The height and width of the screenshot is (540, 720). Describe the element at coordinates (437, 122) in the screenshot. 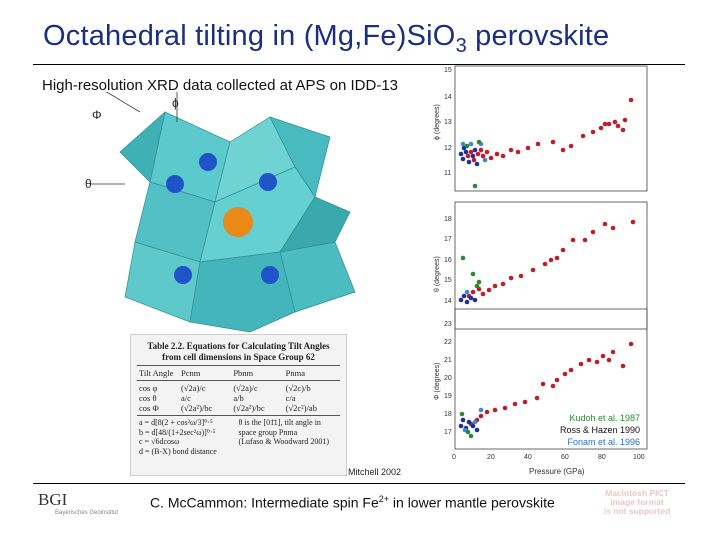

I see `ylabel-phi: ϕ (degrees)` at that location.